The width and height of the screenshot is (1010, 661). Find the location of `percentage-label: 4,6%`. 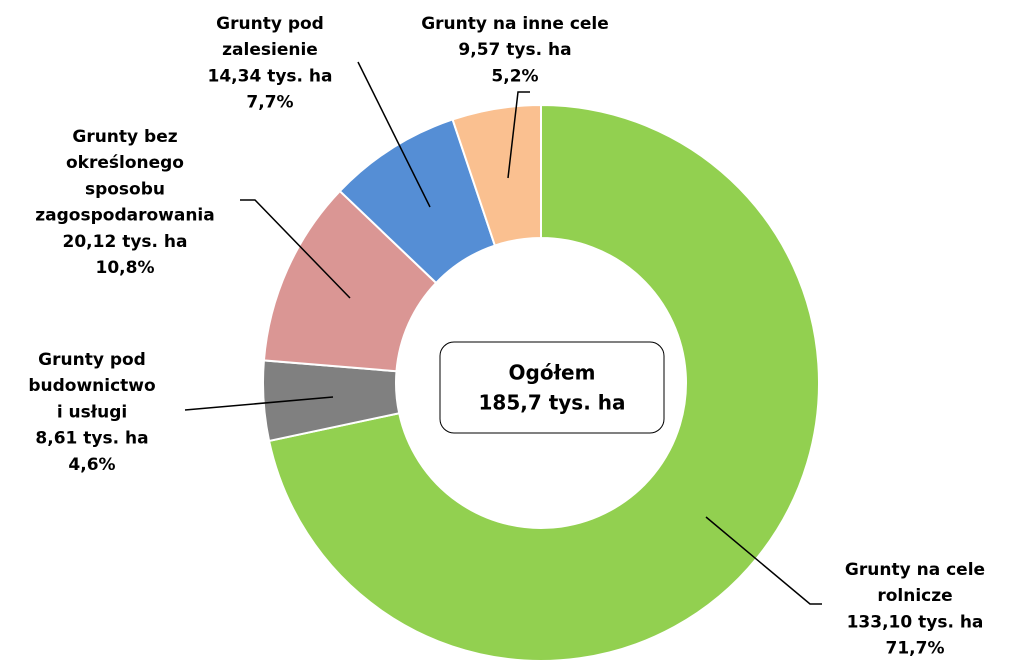

percentage-label: 4,6% is located at coordinates (91, 465).